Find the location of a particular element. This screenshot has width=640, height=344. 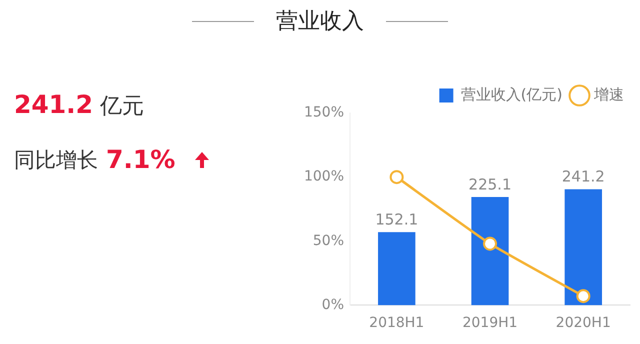

data-label: 225.1 is located at coordinates (490, 184).